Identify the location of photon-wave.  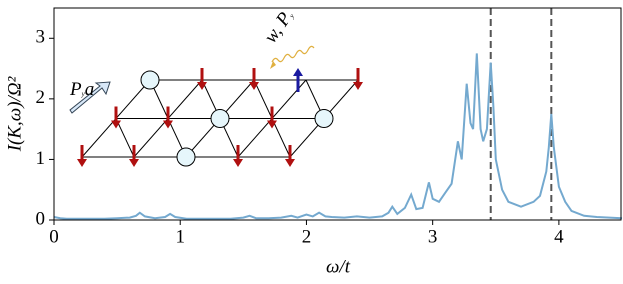
(293, 54).